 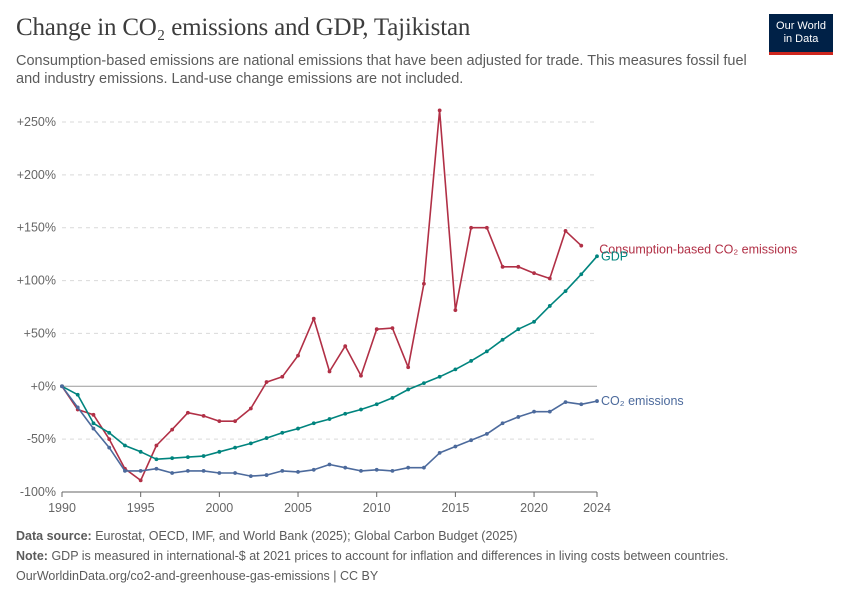 I want to click on x-tick-label: 2020, so click(x=534, y=508).